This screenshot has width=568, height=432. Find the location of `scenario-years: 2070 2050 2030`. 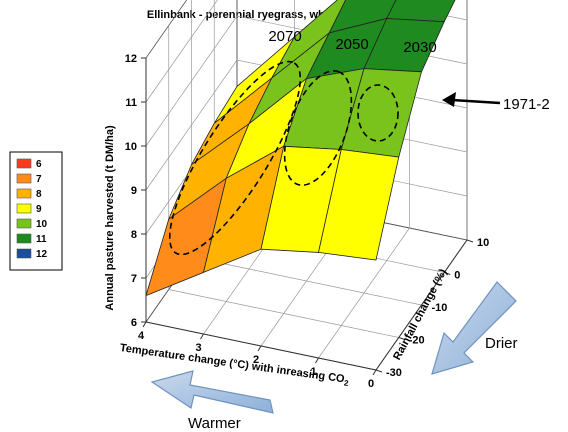

scenario-years: 2070 2050 2030 is located at coordinates (352, 42).